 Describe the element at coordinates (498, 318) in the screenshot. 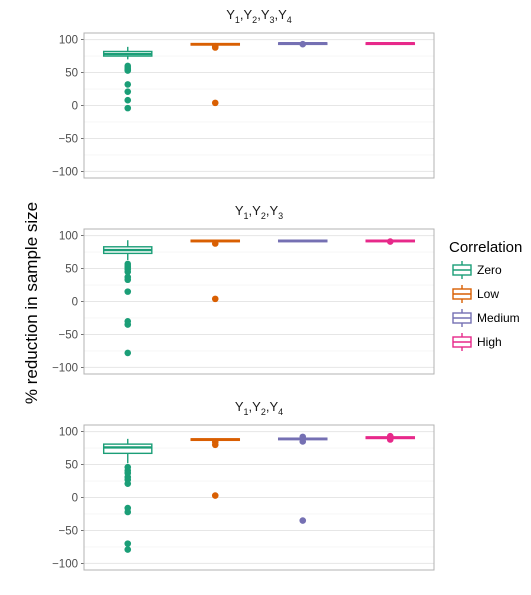

I see `legend-label: Medium` at that location.